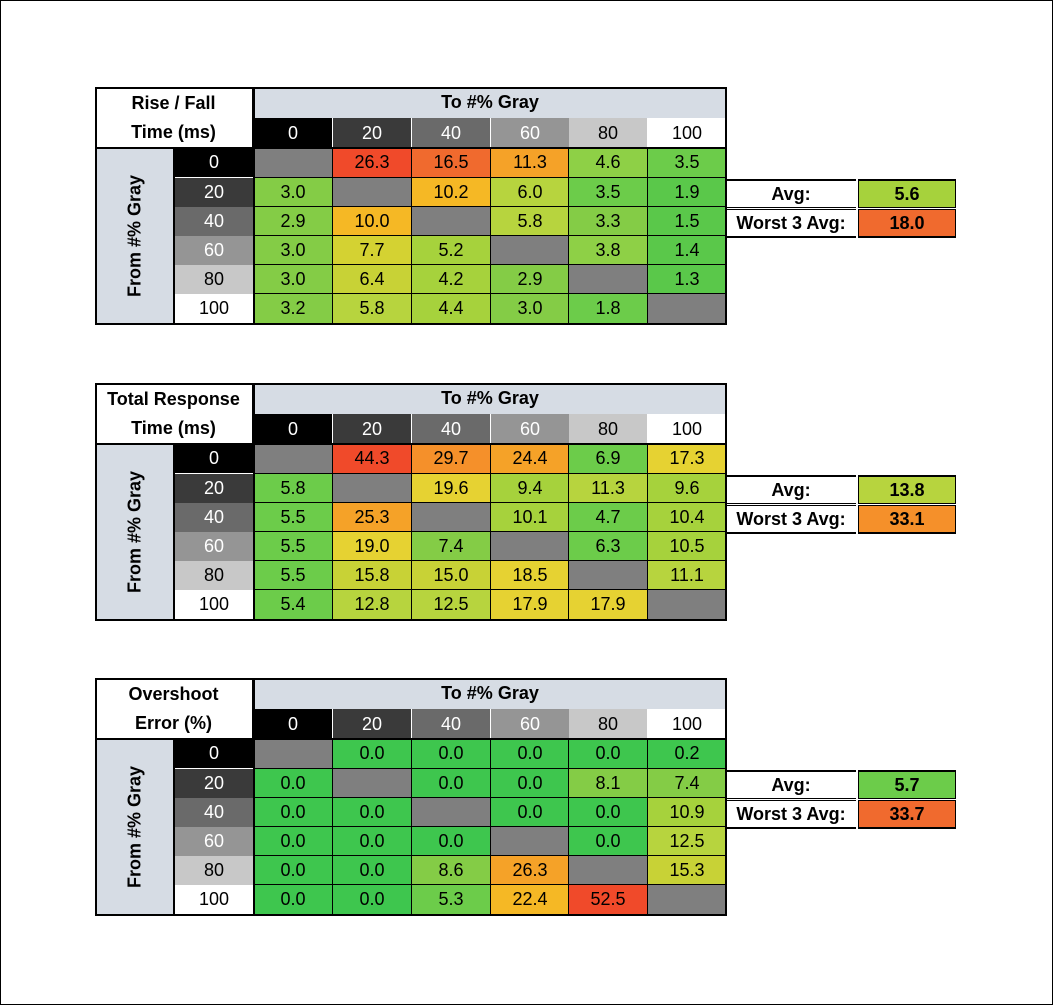 This screenshot has height=1005, width=1053. Describe the element at coordinates (687, 192) in the screenshot. I see `data-cell: 1.9` at that location.